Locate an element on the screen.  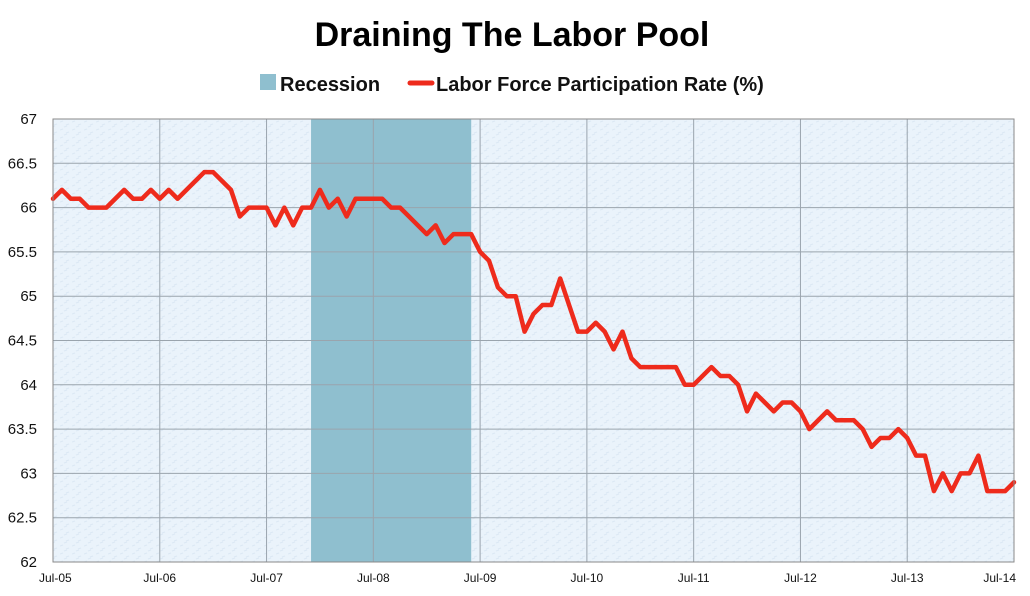
x-tick-label: Jul-08 is located at coordinates (373, 578).